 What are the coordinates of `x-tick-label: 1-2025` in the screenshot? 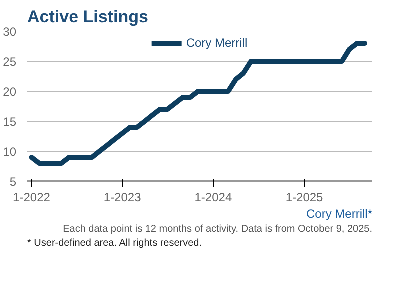 It's located at (305, 197).